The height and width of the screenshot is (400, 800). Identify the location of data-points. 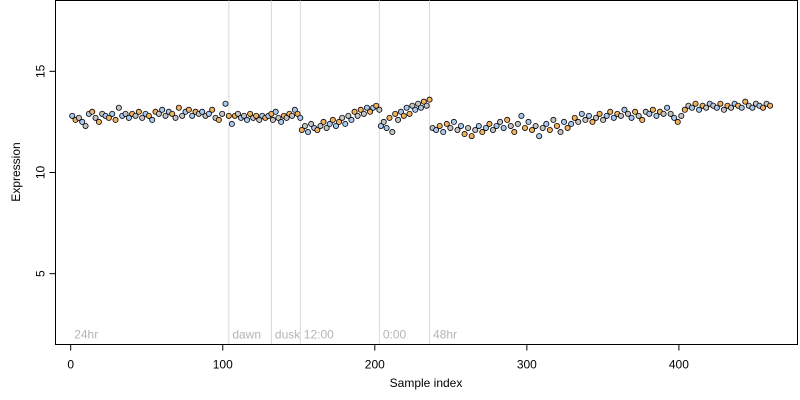
(421, 118).